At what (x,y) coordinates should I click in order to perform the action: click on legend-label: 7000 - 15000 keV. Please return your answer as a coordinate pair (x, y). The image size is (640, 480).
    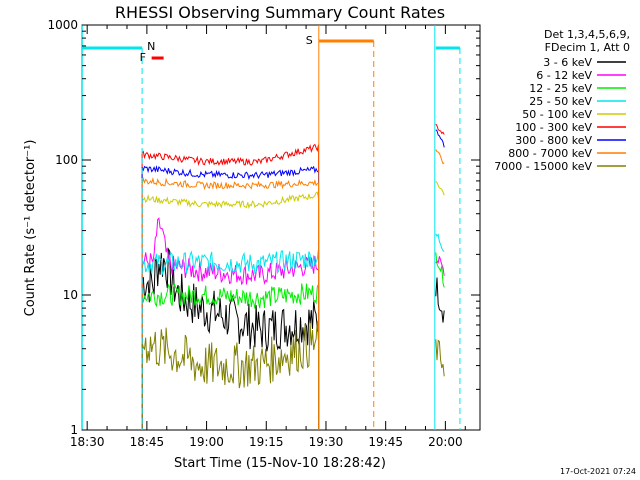
    Looking at the image, I should click on (543, 166).